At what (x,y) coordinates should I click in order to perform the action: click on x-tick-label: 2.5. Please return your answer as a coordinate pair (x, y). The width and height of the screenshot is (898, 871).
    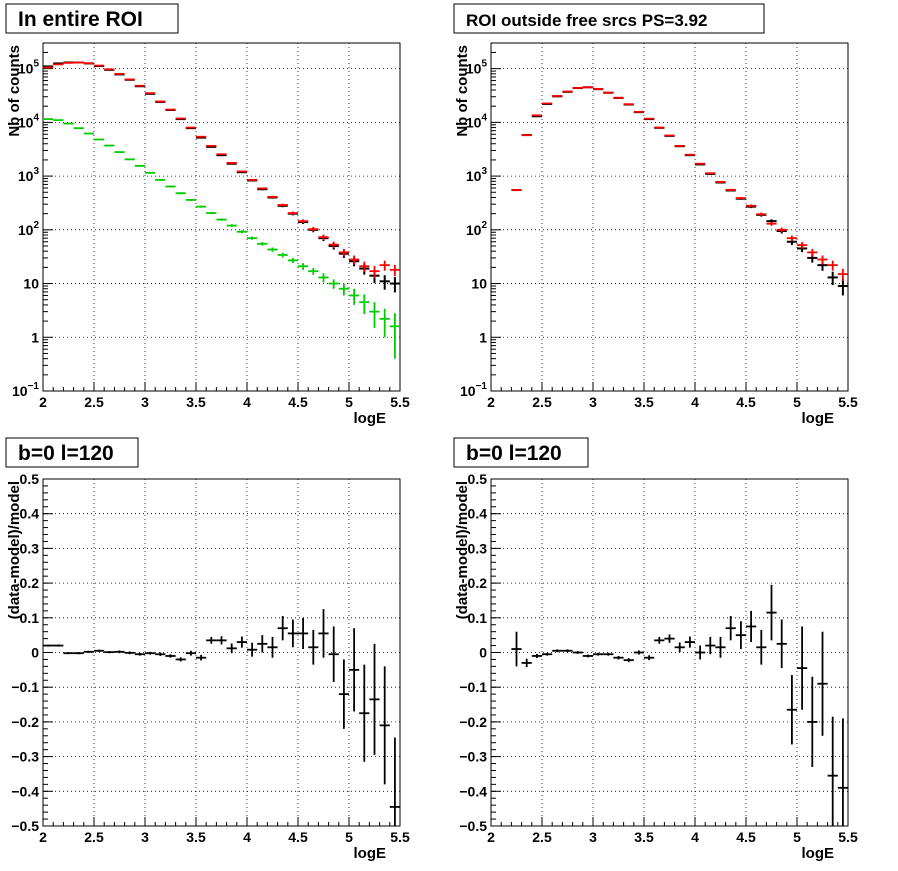
    Looking at the image, I should click on (542, 402).